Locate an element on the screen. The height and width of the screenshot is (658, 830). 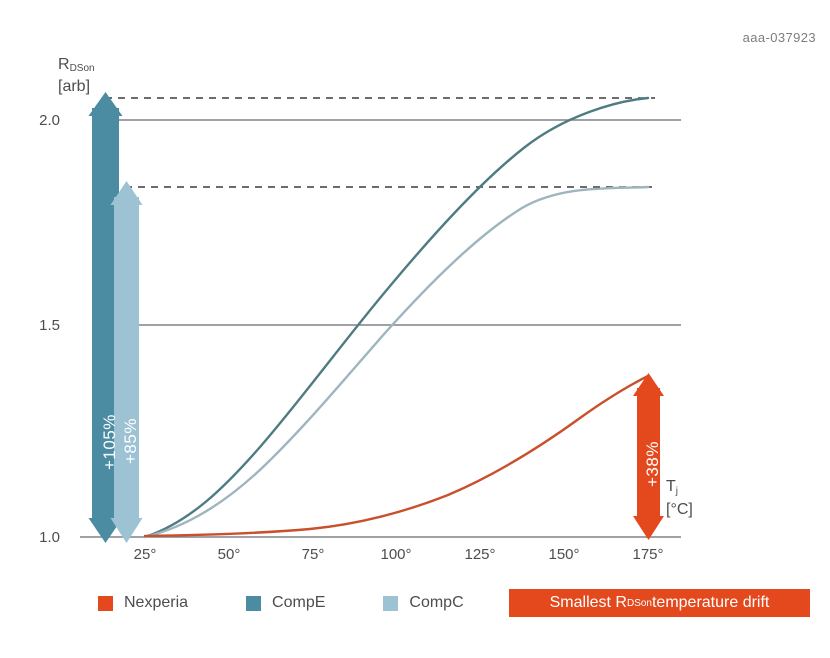
banner-text-sub: DSon is located at coordinates (639, 603).